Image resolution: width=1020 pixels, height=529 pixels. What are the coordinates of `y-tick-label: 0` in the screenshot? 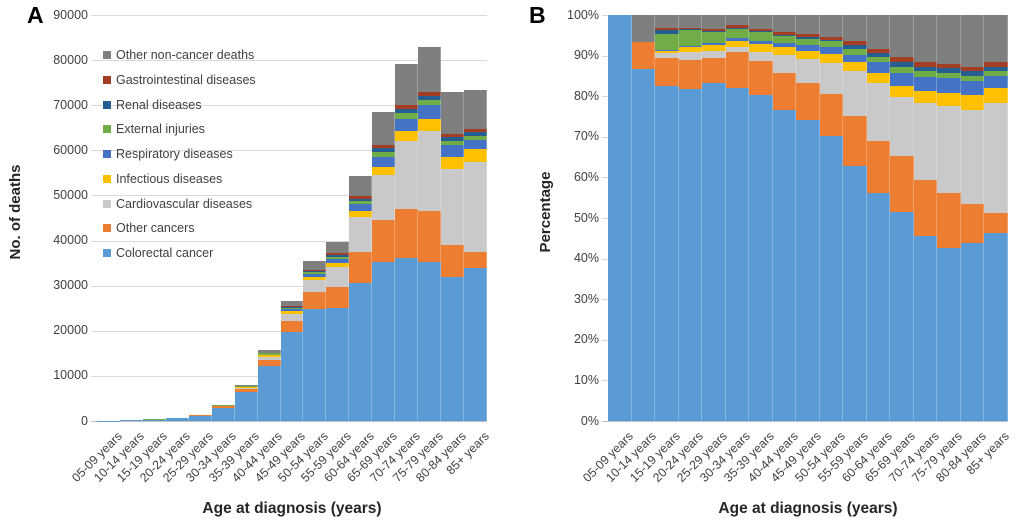 It's located at (84, 420).